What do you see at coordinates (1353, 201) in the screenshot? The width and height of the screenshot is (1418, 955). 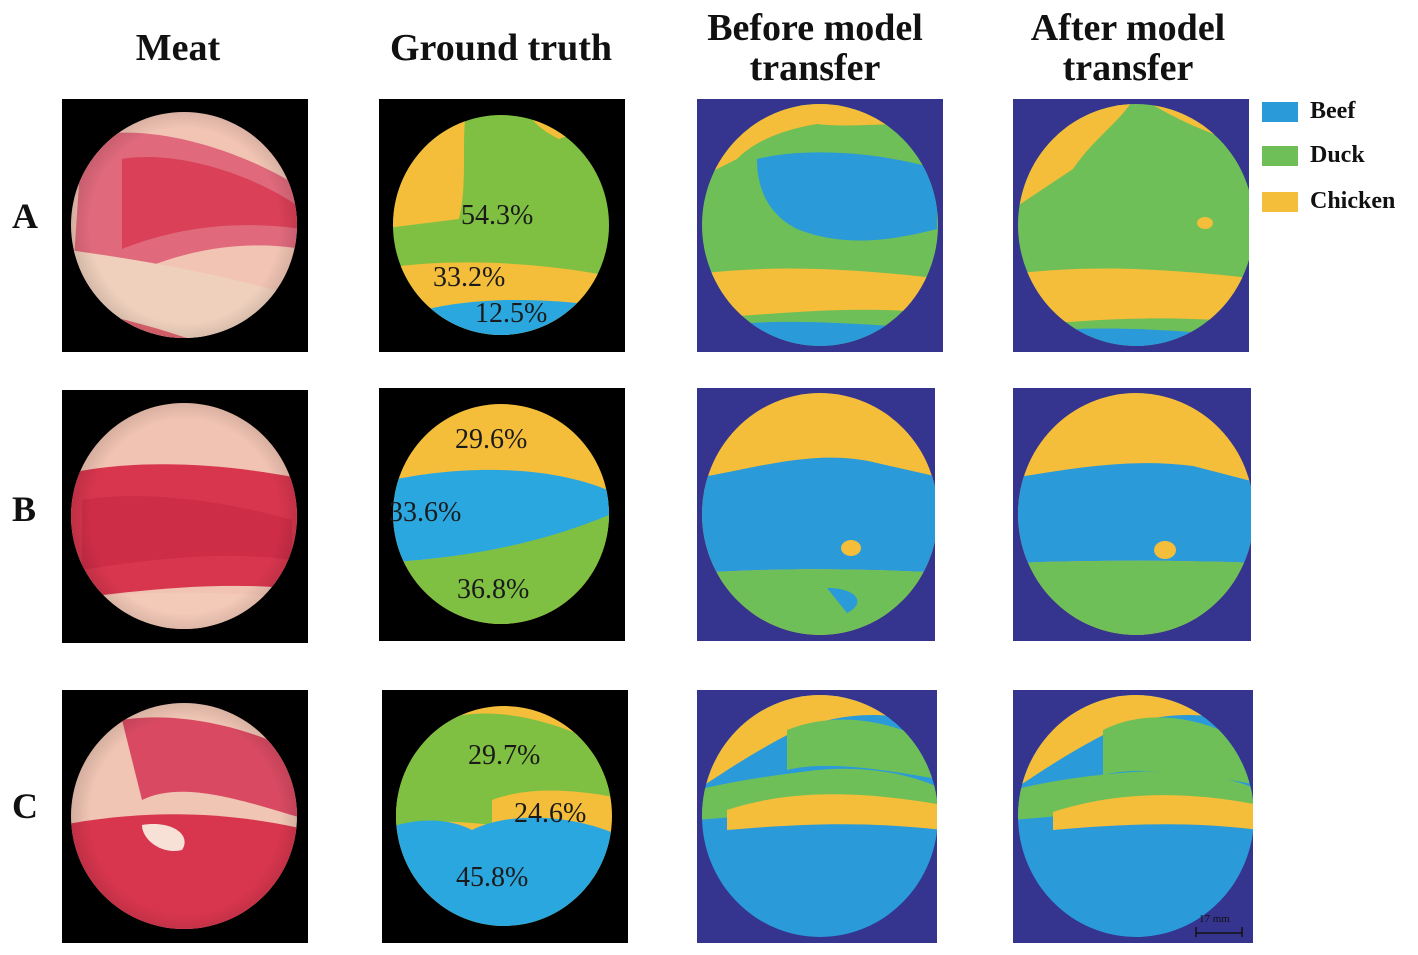 I see `legend-label-chicken: Chicken` at bounding box center [1353, 201].